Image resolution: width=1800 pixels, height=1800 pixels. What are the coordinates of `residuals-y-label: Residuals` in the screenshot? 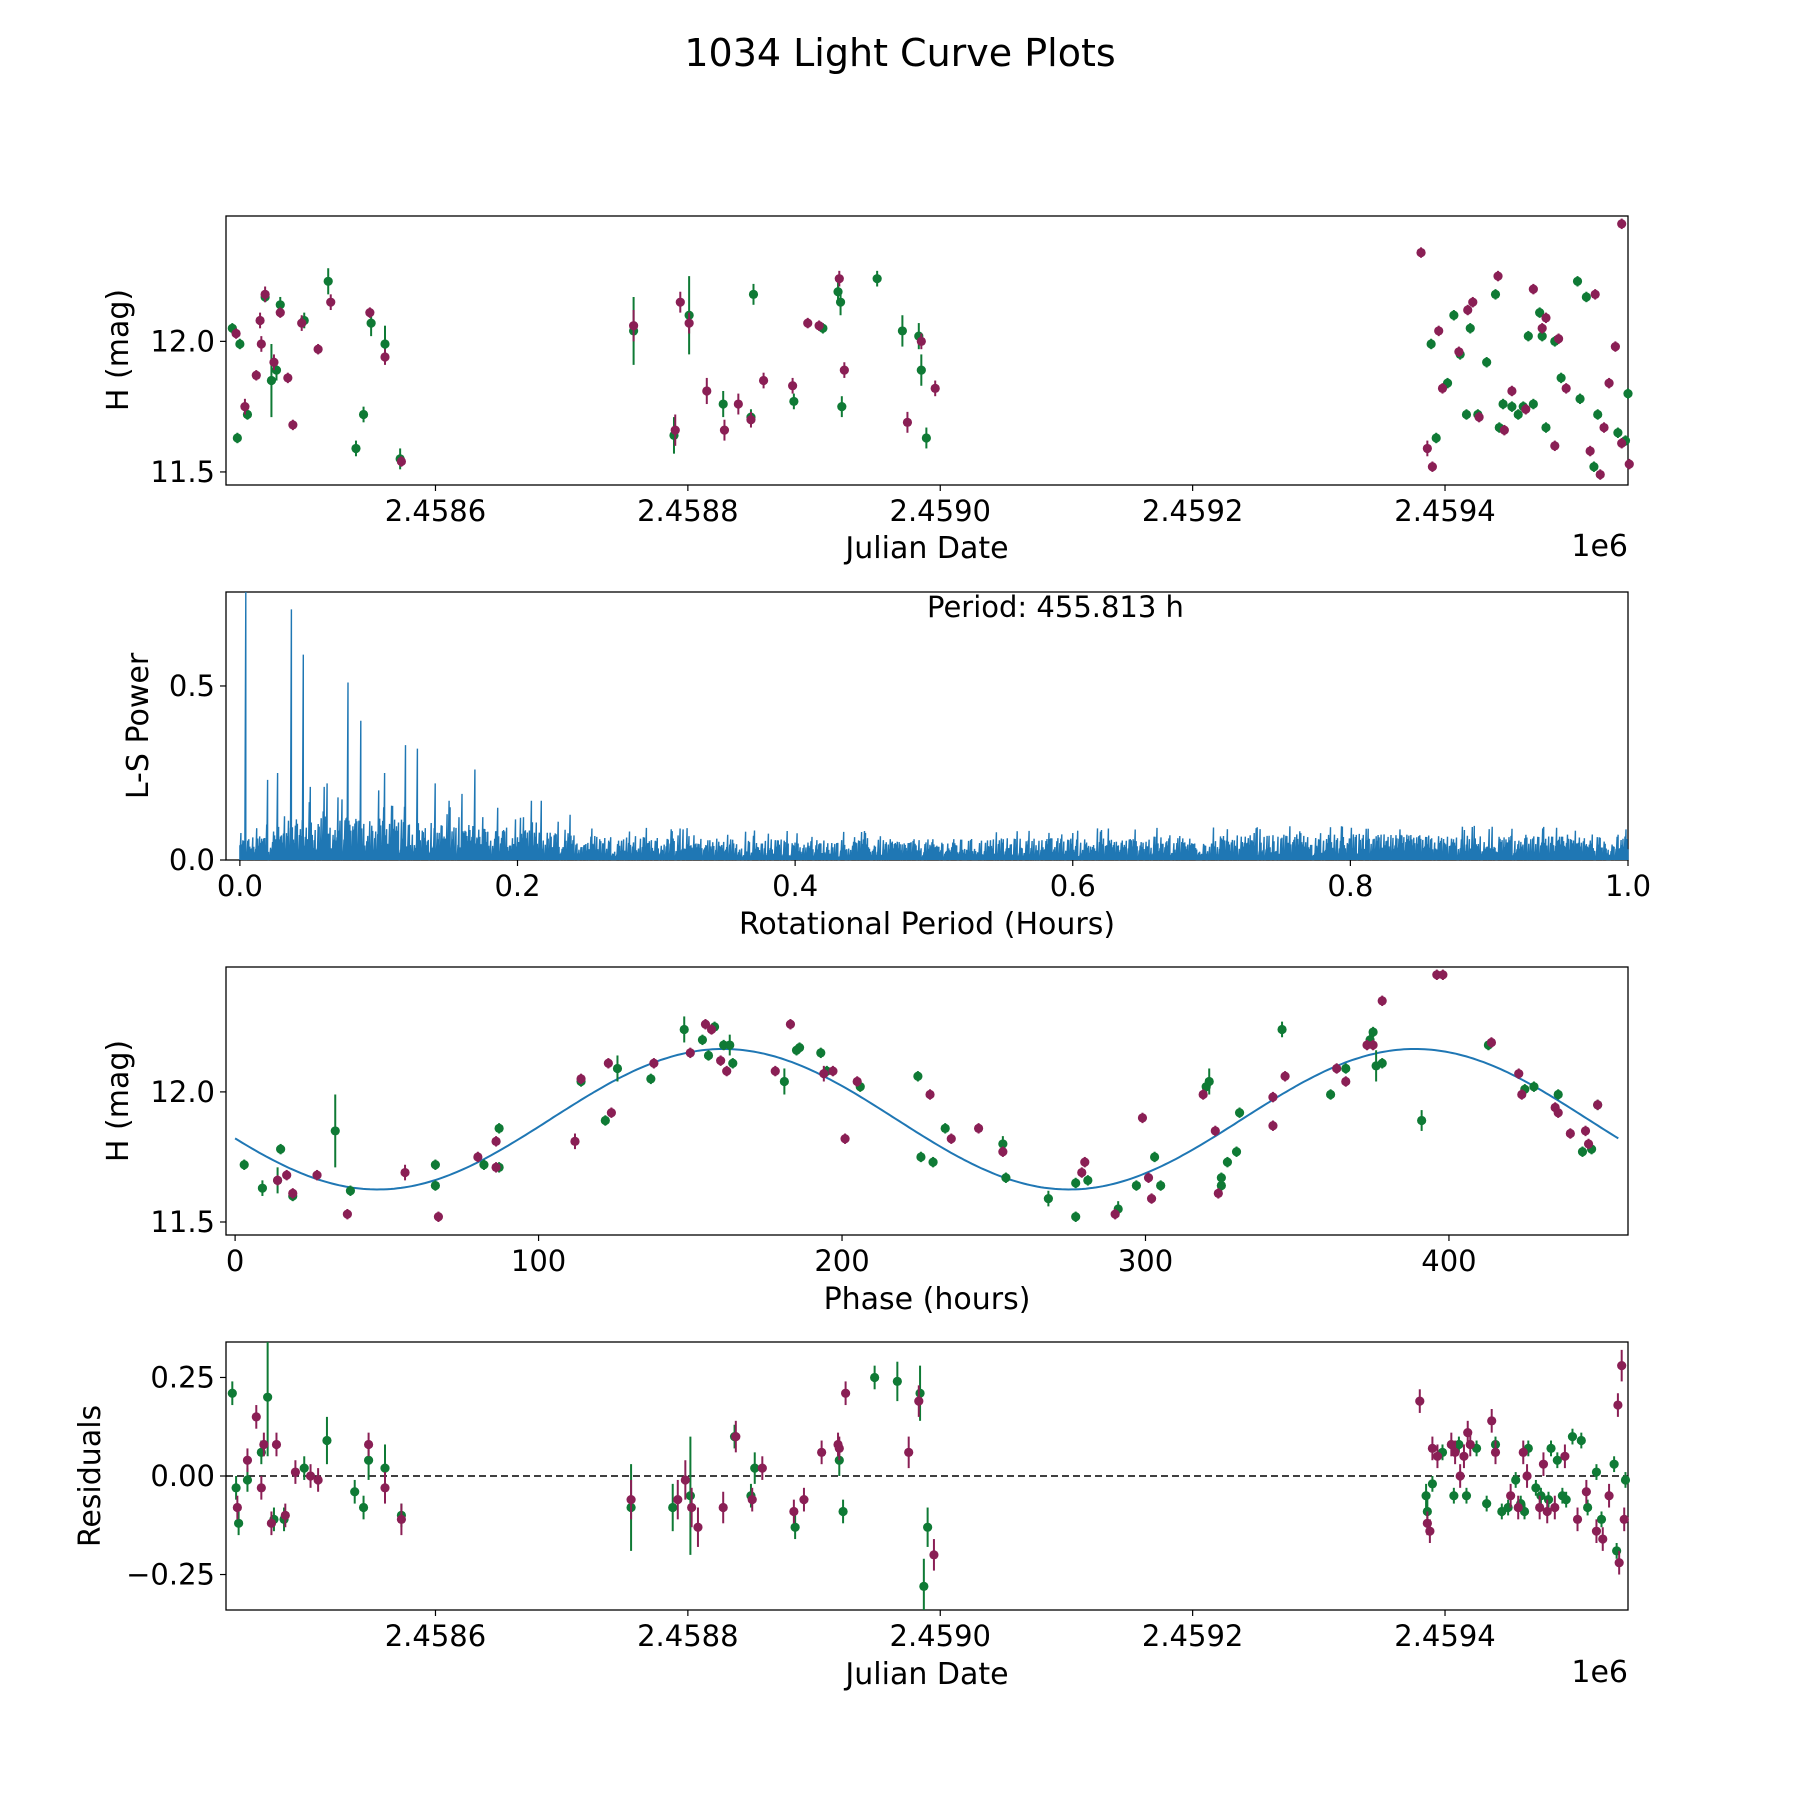 It's located at (90, 1476).